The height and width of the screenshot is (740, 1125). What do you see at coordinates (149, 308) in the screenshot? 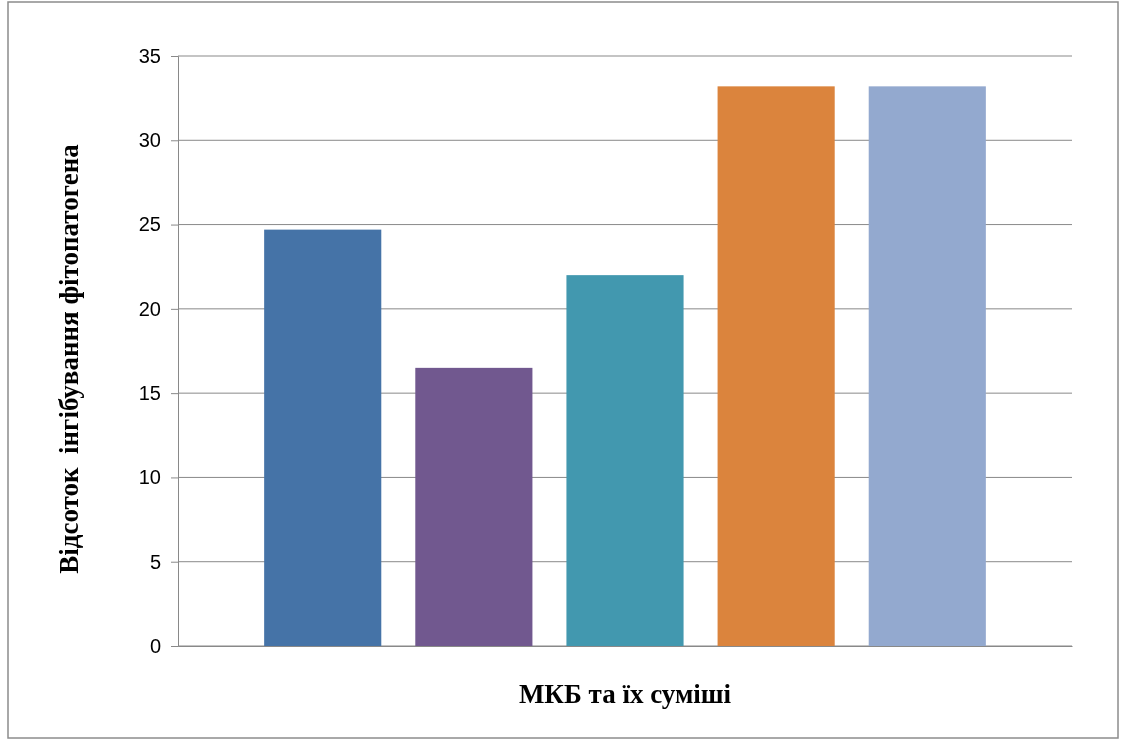
I see `y-tick-label: 20` at bounding box center [149, 308].